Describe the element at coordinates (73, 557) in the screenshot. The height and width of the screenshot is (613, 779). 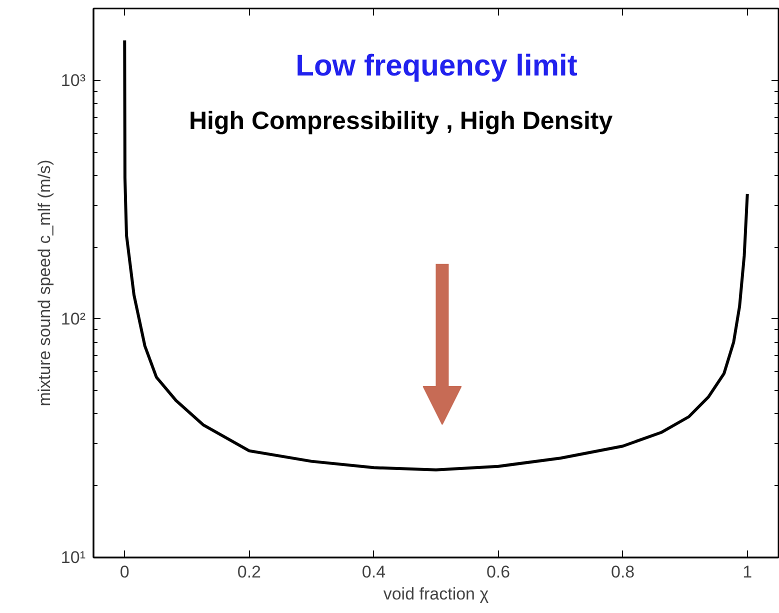
I see `y-tick-label: 10¹` at that location.